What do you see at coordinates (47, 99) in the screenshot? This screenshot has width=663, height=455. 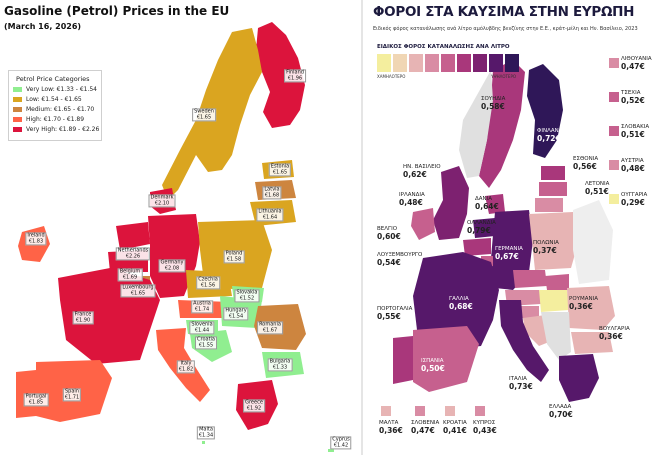 I see `legend-item-low: Low: €1.54 - €1.65` at bounding box center [47, 99].